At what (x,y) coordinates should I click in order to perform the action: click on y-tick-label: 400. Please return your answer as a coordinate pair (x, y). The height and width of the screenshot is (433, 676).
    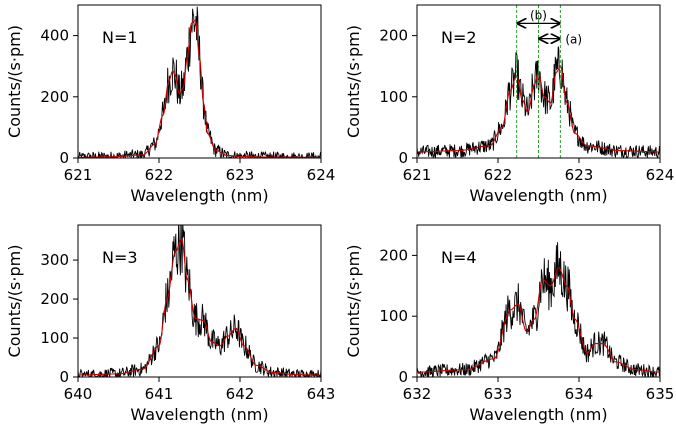
    Looking at the image, I should click on (54, 36).